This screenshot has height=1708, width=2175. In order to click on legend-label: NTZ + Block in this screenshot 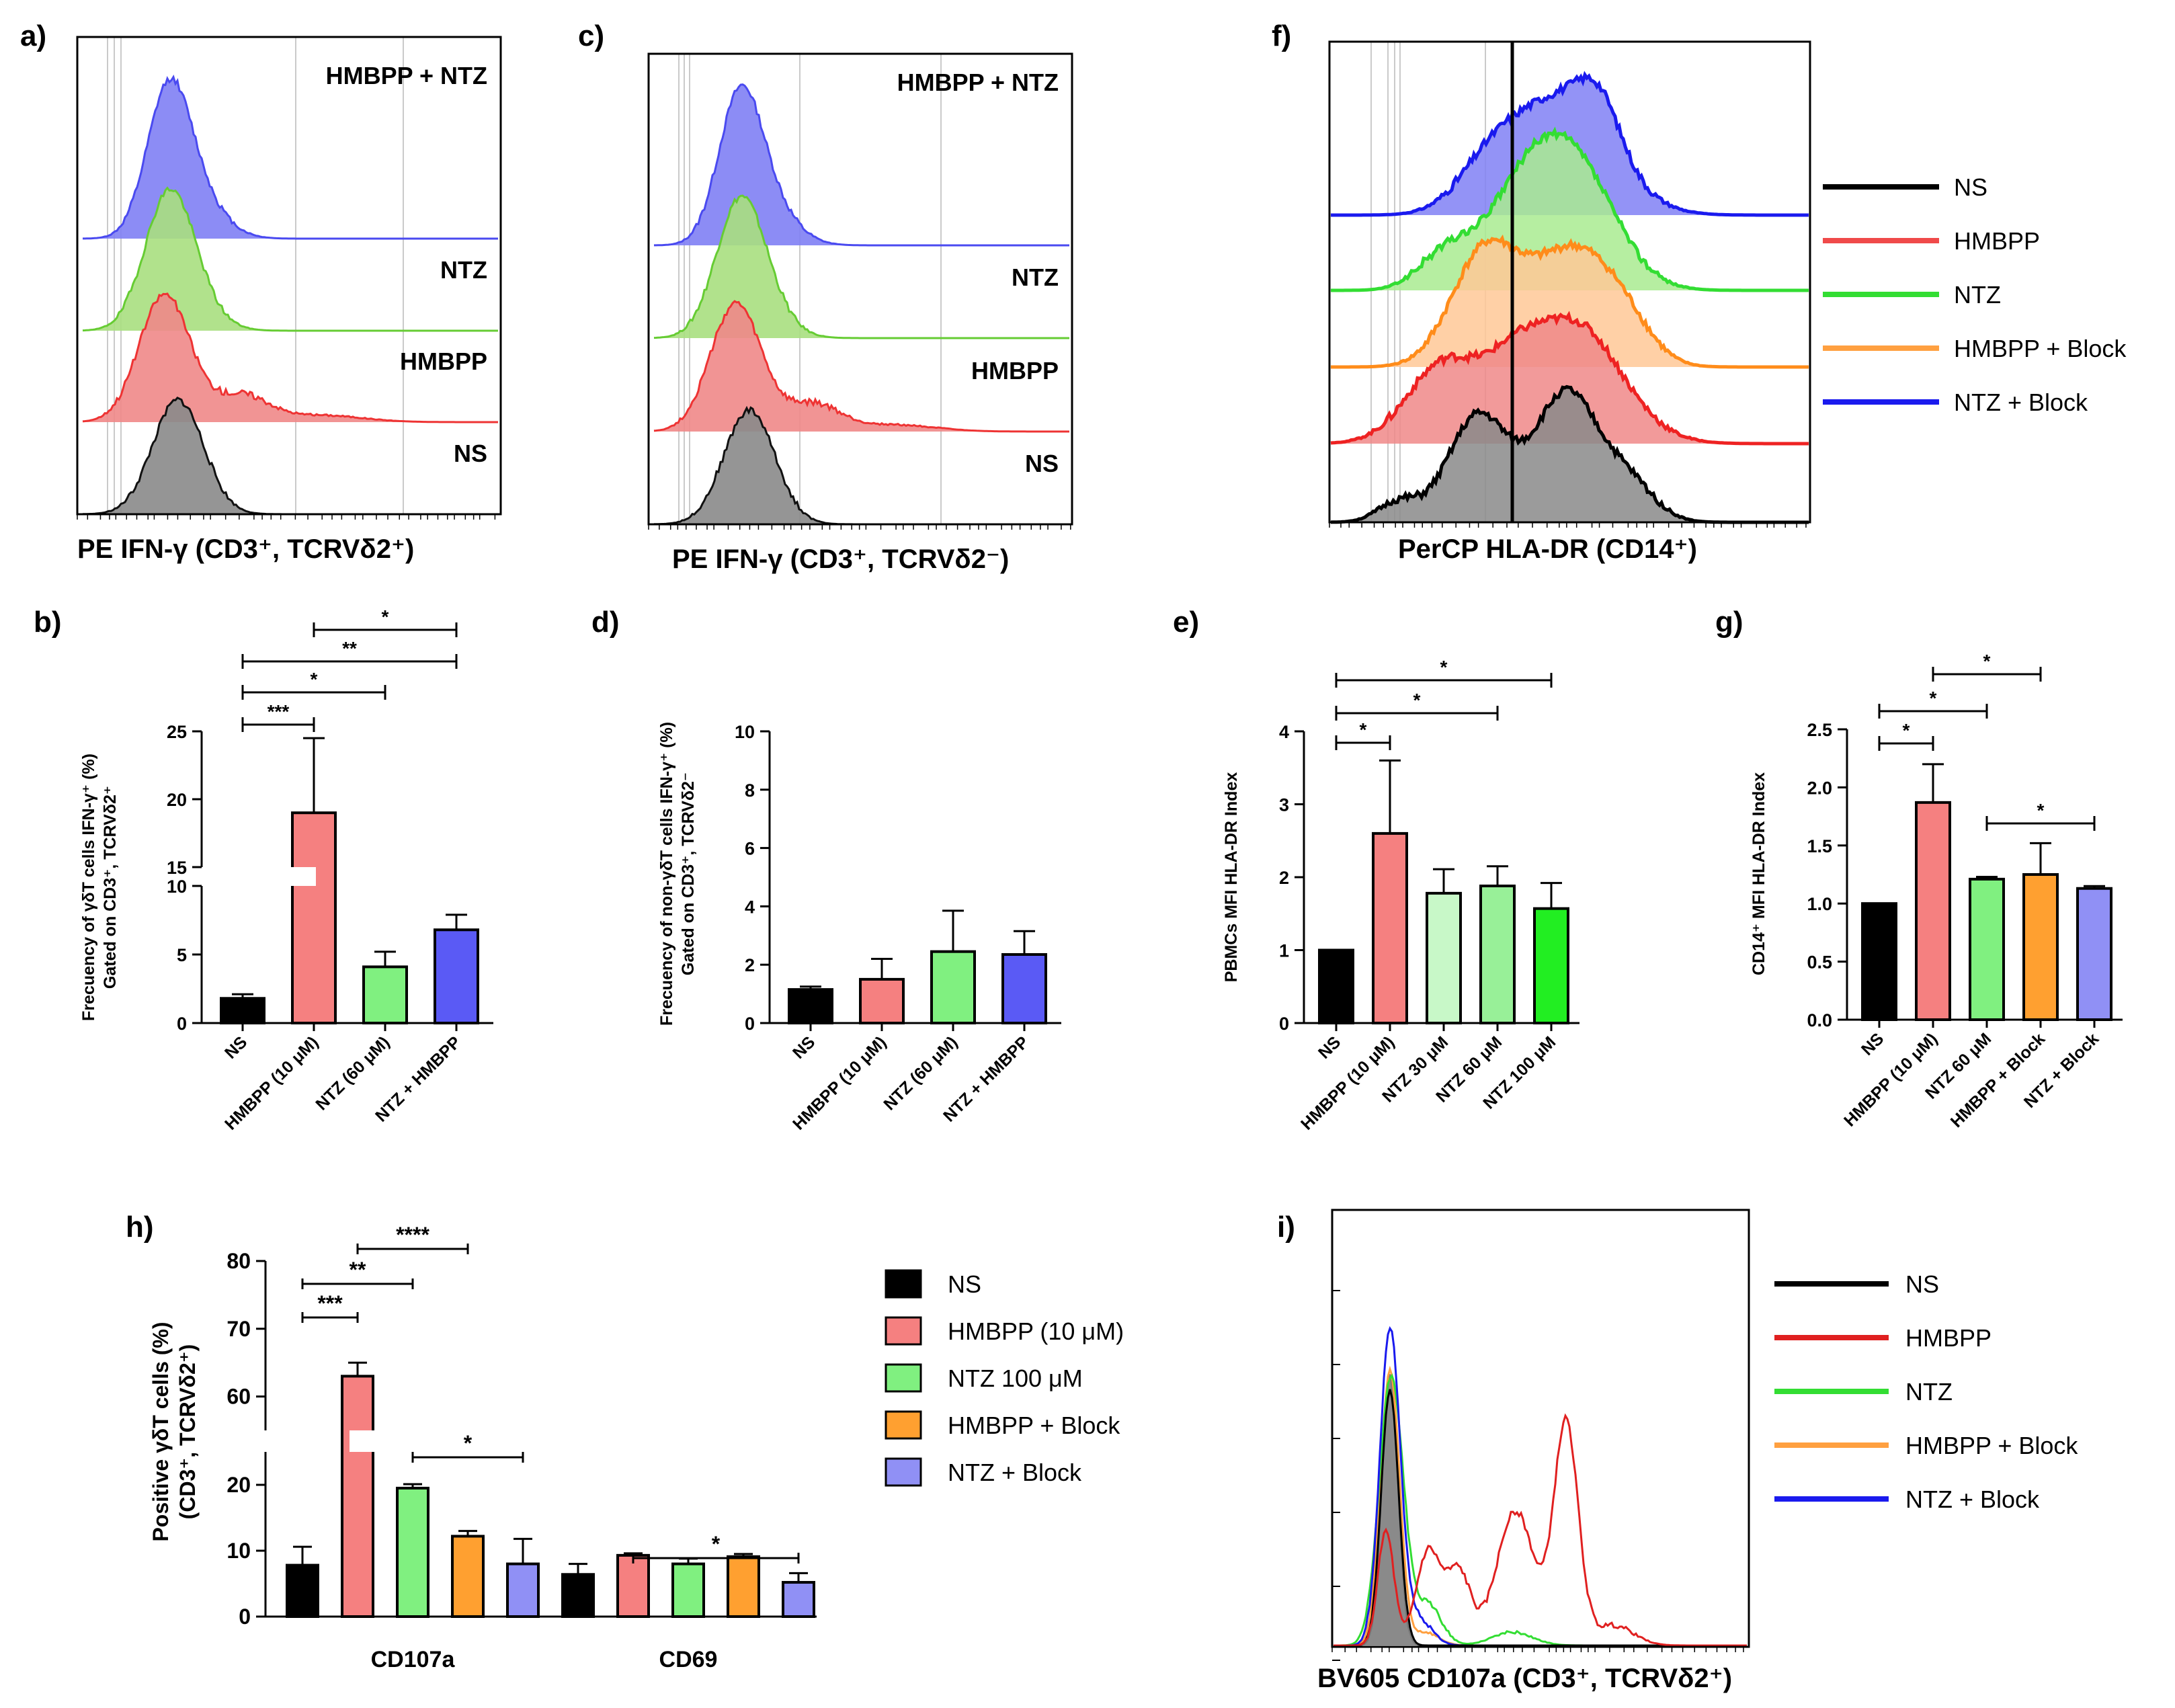, I will do `click(1972, 1499)`.